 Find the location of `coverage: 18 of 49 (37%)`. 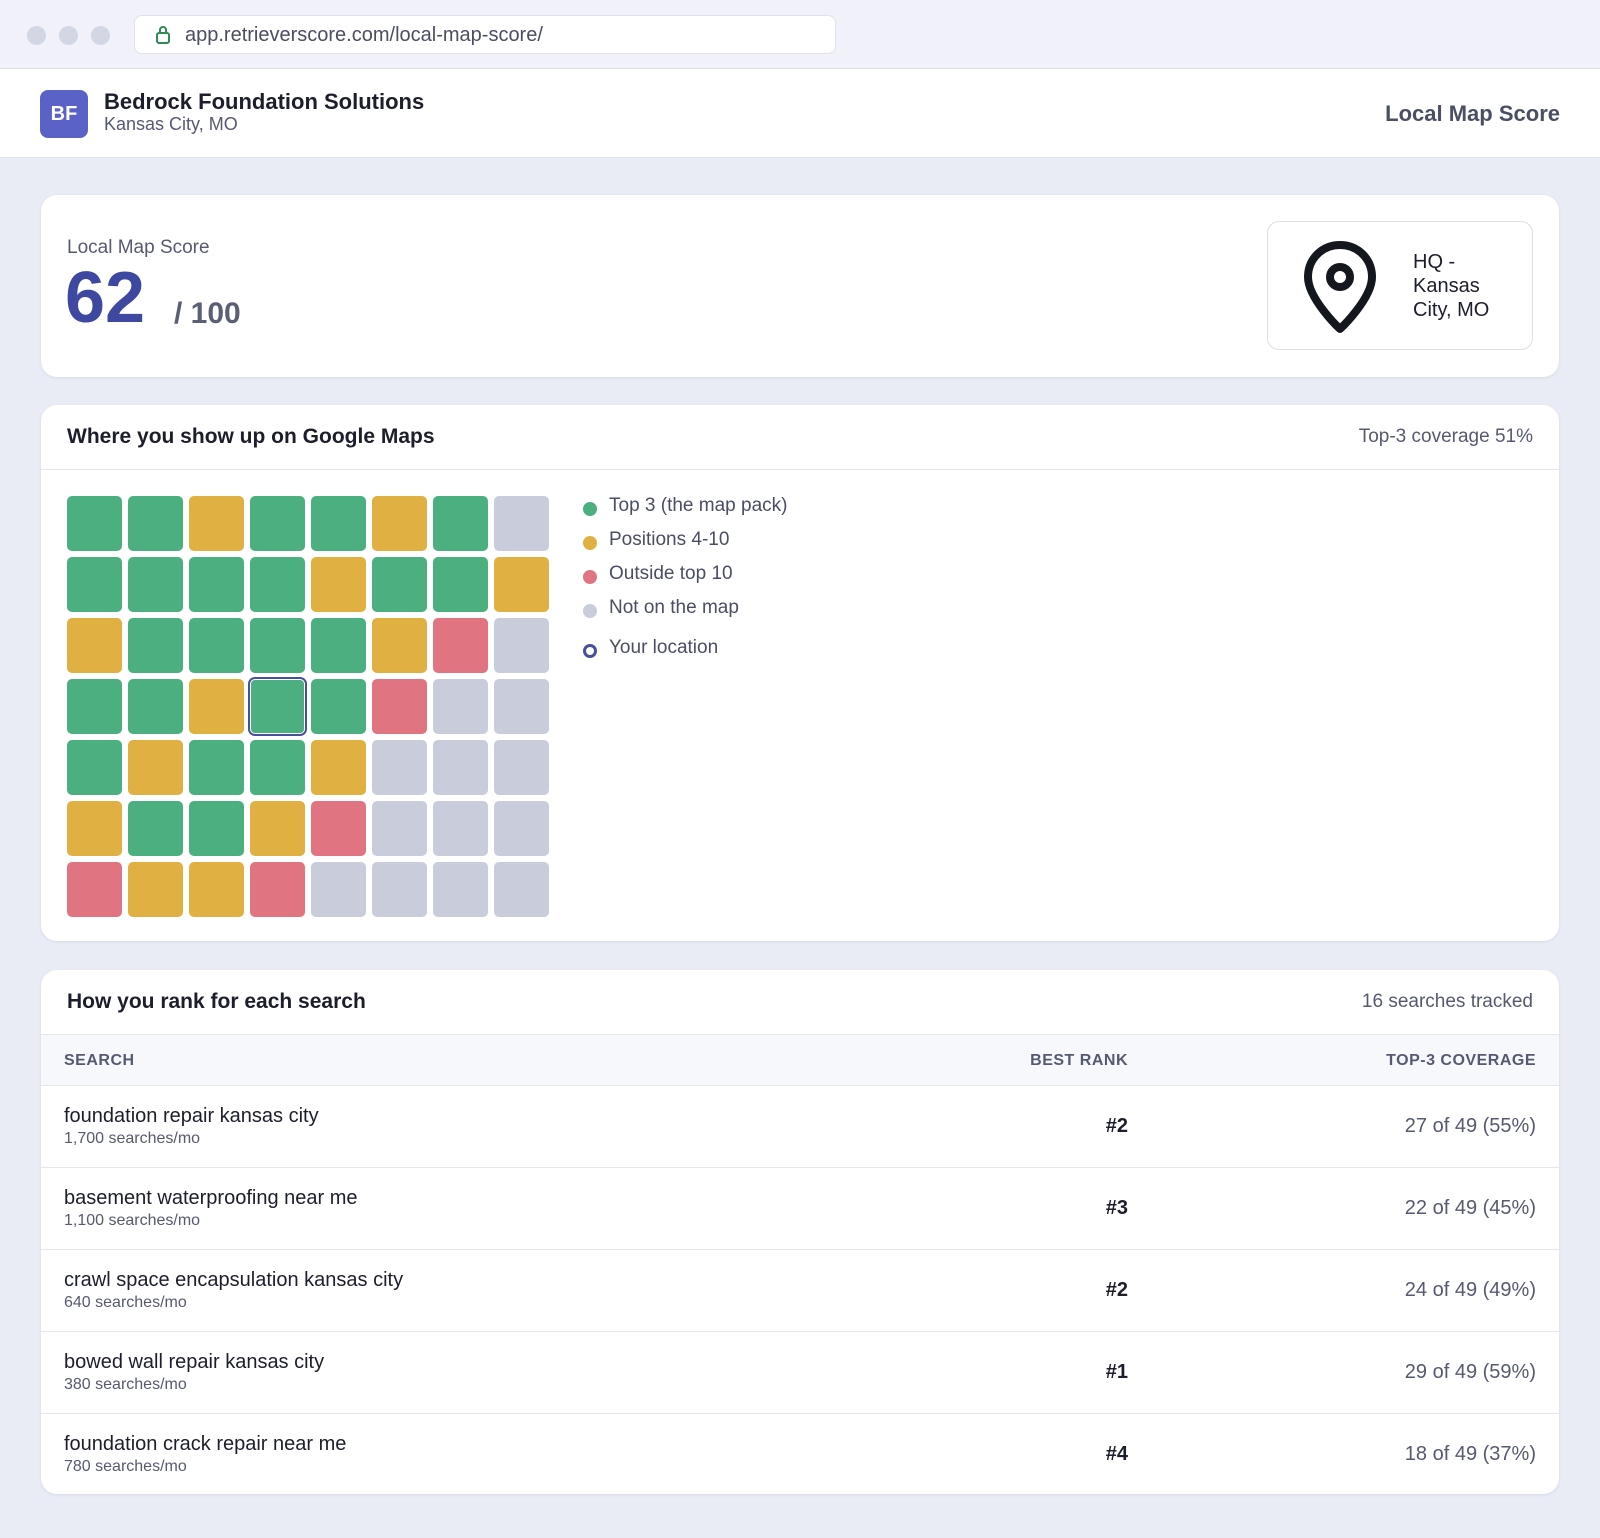

coverage: 18 of 49 (37%) is located at coordinates (1470, 1454).